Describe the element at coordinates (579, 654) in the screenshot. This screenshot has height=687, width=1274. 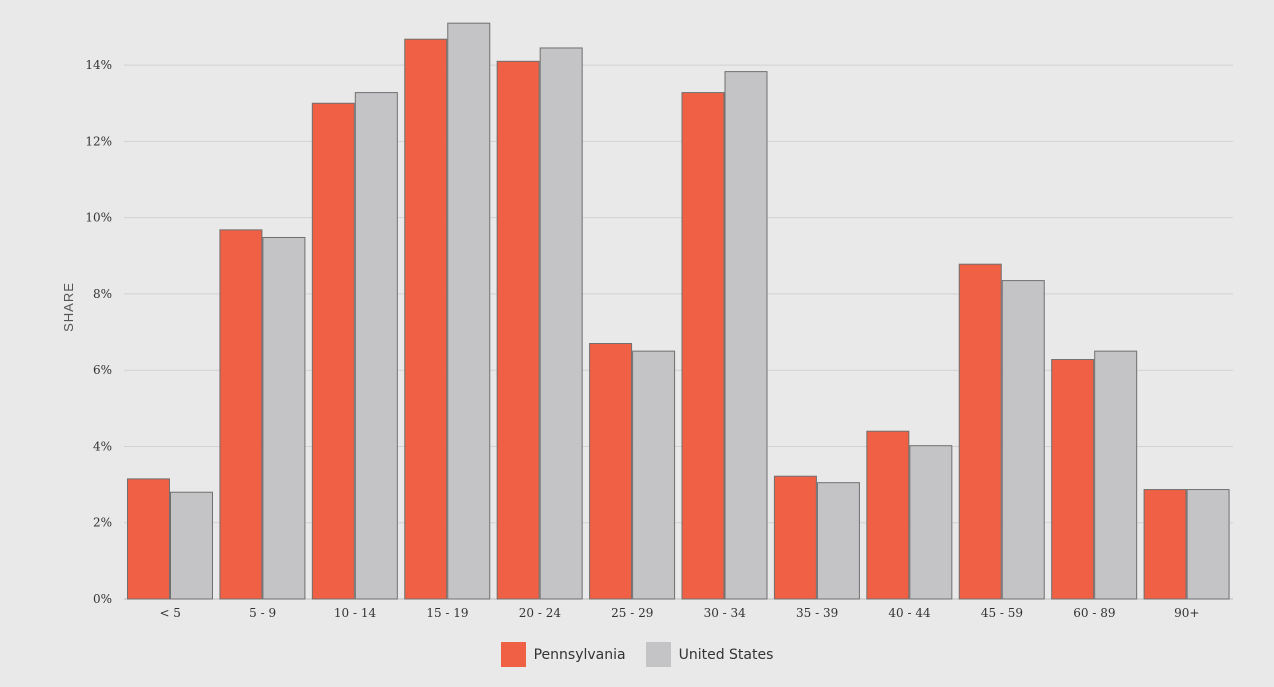
I see `legend-label-pennsylvania: Pennsylvania` at that location.